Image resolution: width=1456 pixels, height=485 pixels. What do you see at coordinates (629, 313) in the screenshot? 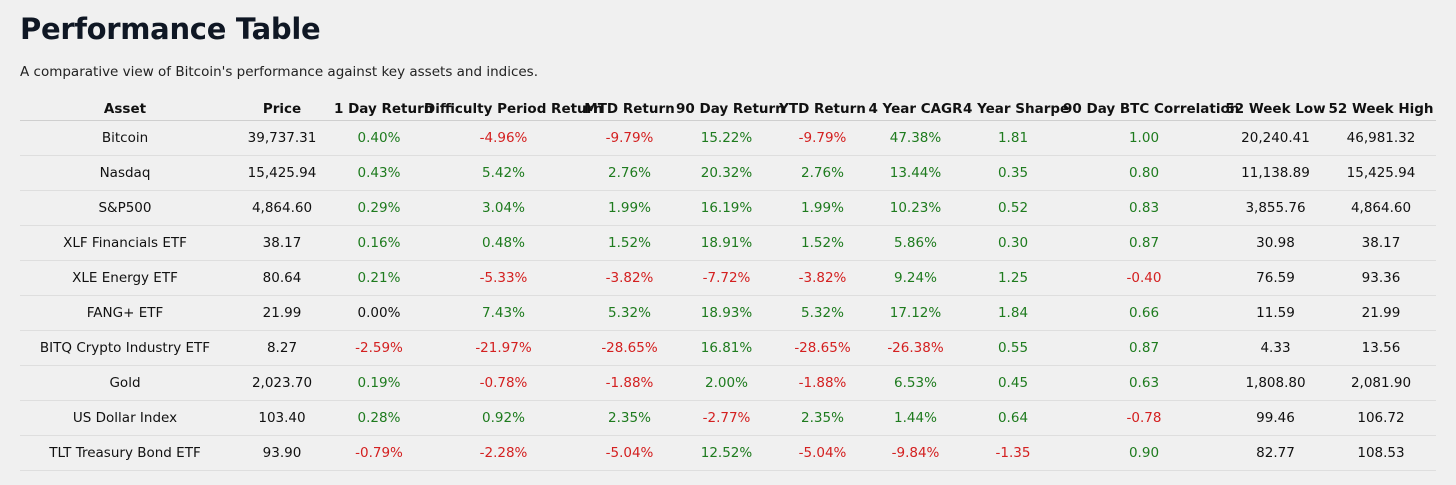
I see `table-cell: 5.32%` at bounding box center [629, 313].